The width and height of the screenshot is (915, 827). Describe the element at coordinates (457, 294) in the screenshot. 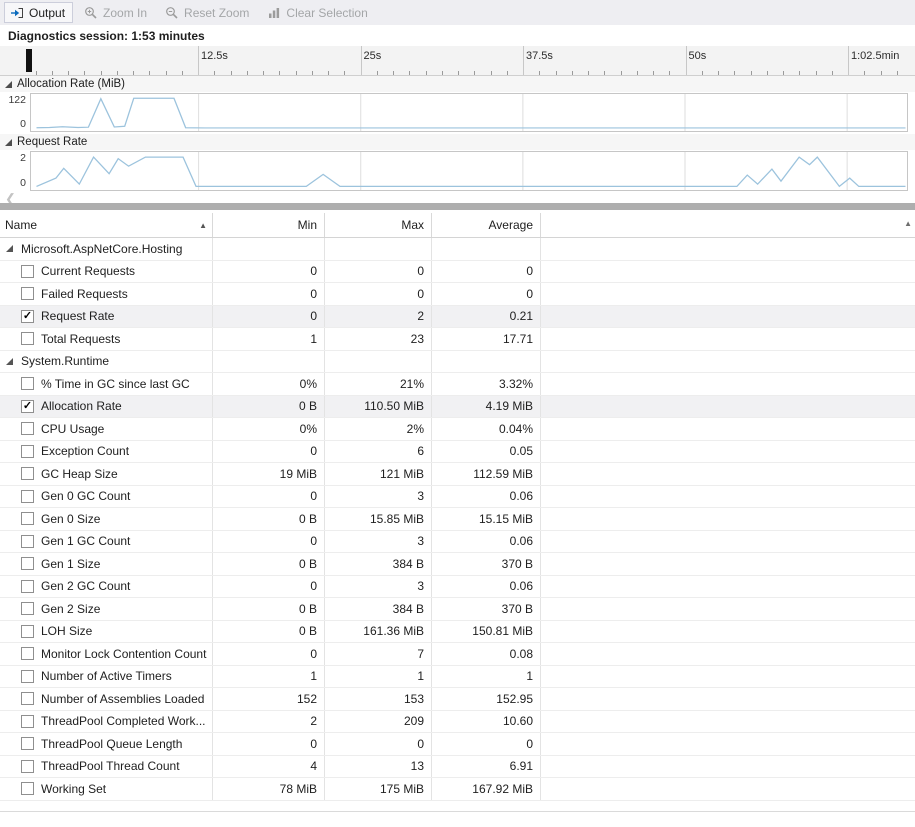

I see `counter-row: Failed Requests 0 0 0` at that location.